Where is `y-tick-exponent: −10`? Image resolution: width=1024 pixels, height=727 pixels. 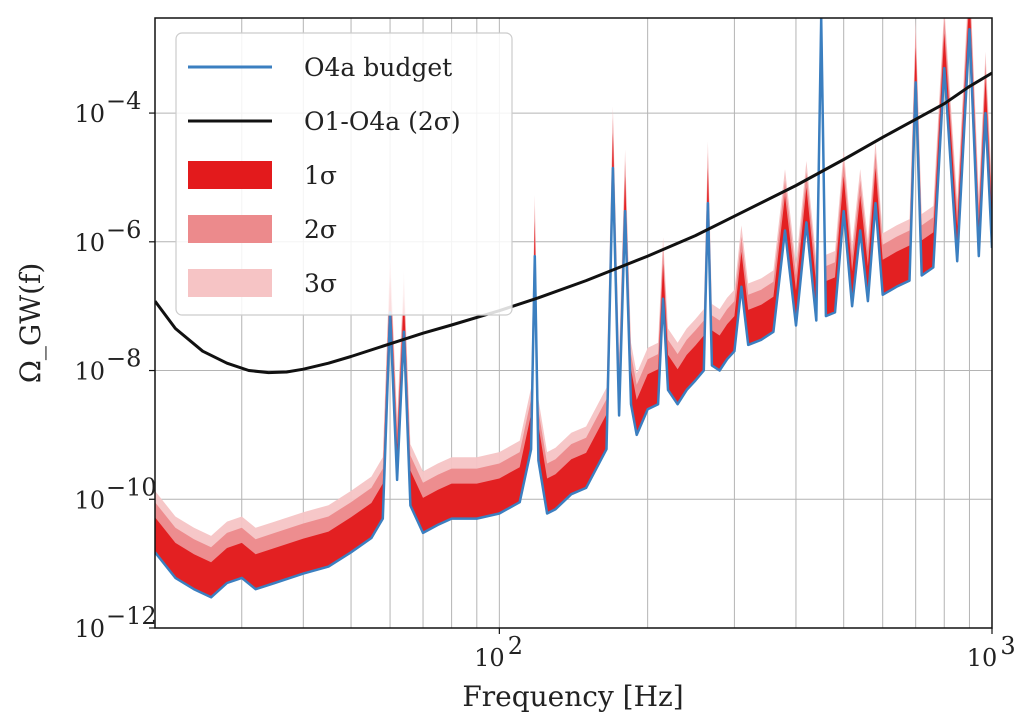
y-tick-exponent: −10 is located at coordinates (131, 487).